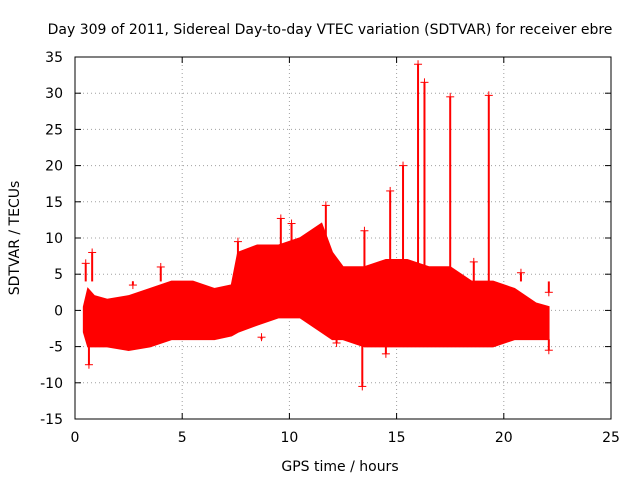  Describe the element at coordinates (182, 438) in the screenshot. I see `x-tick-label: 5` at that location.